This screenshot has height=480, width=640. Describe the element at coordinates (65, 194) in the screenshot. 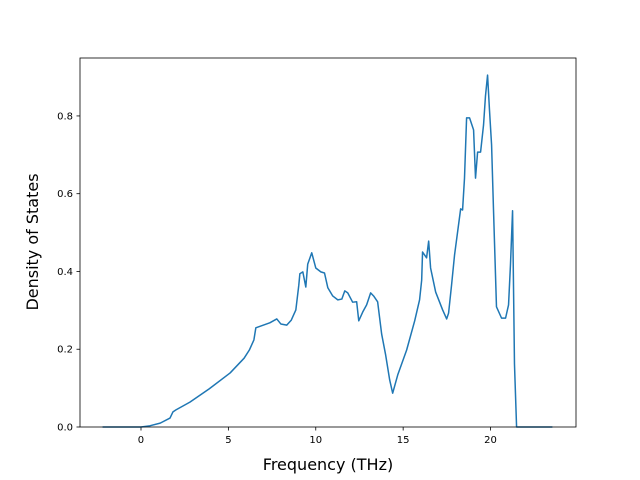

I see `y-tick-label: 0.6` at that location.